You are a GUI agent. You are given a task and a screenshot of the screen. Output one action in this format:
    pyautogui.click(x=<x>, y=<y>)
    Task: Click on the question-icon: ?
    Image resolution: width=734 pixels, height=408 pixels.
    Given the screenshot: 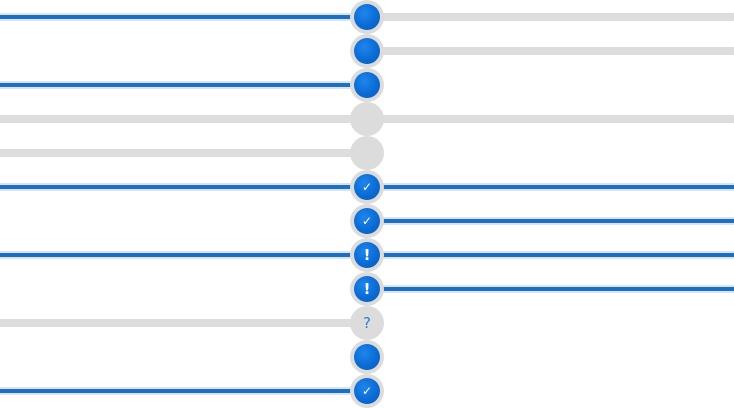 What is the action you would take?
    pyautogui.click(x=367, y=322)
    